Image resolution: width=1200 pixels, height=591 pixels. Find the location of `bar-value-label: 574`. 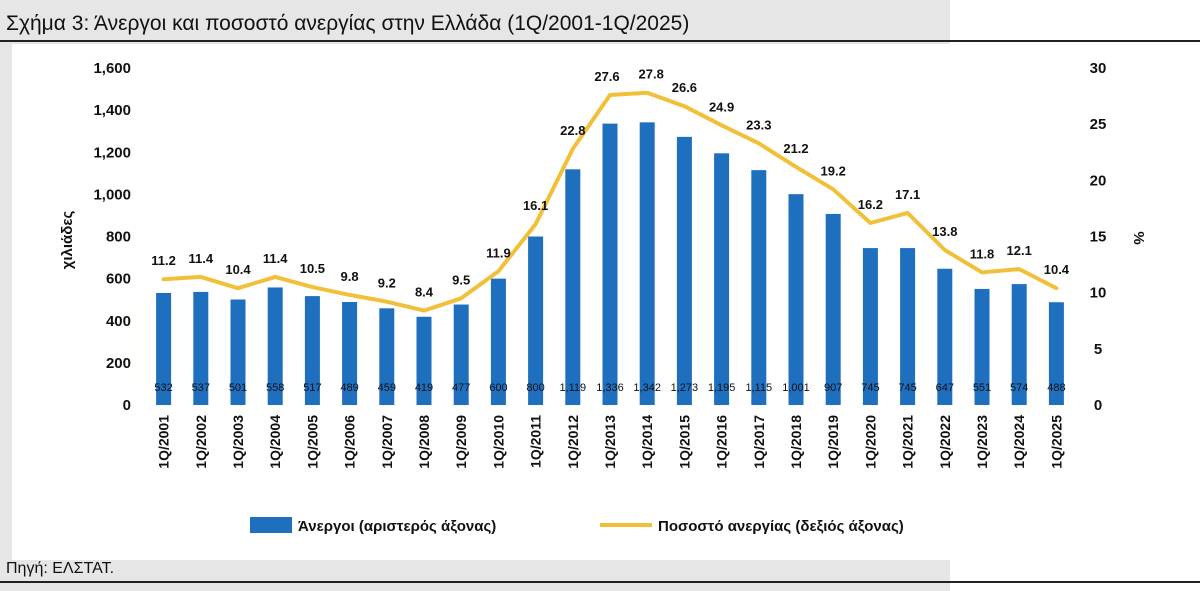

bar-value-label: 574 is located at coordinates (1019, 388).